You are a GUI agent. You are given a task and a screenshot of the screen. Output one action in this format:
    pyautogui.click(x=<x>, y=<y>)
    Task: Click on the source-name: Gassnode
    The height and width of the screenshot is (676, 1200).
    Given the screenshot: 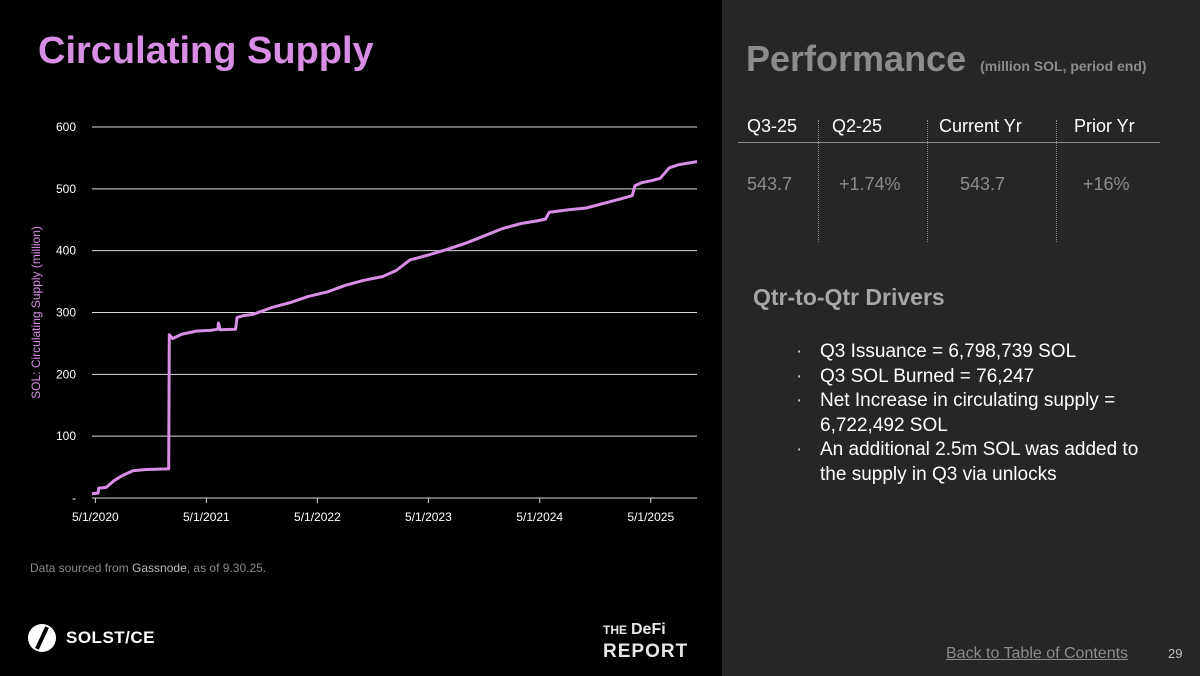 What is the action you would take?
    pyautogui.click(x=159, y=568)
    